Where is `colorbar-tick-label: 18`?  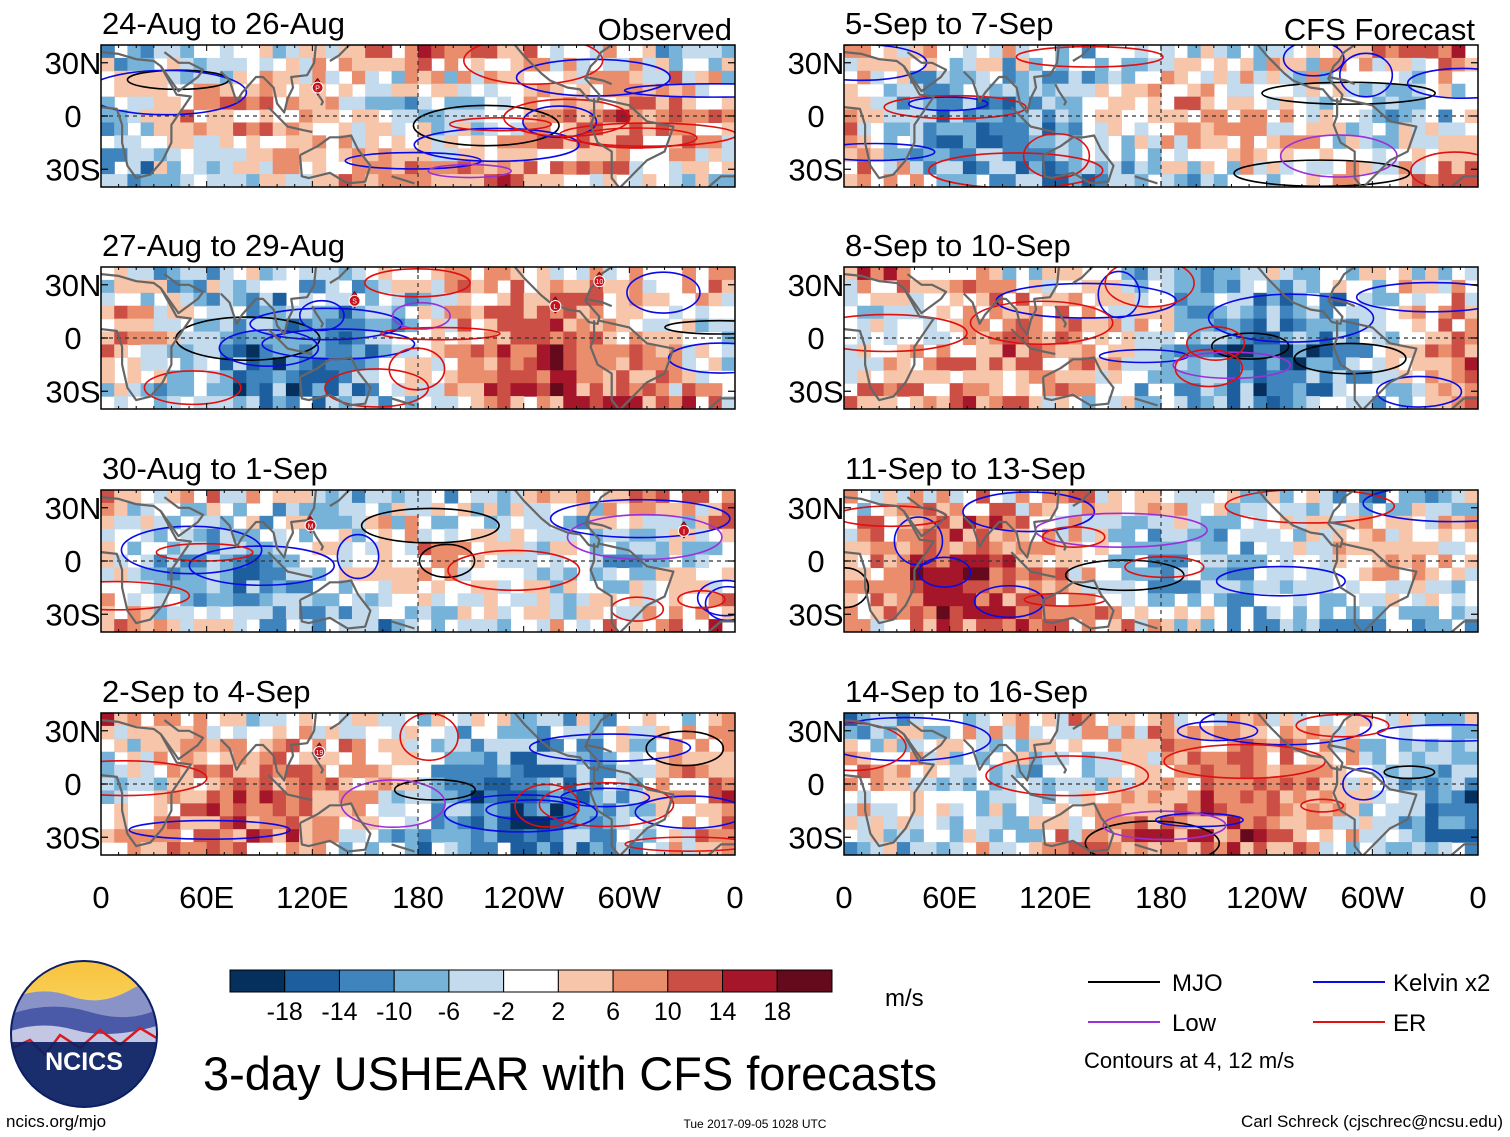 colorbar-tick-label: 18 is located at coordinates (777, 1012).